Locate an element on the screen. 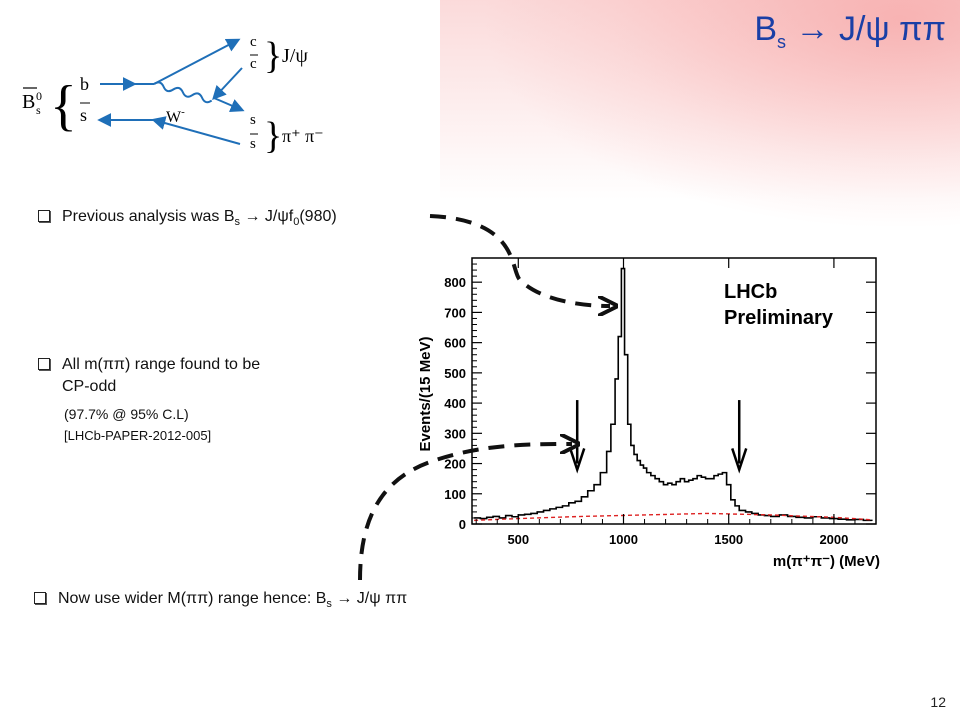 The image size is (960, 720). paper-reference: [LHCb-PAPER-2012-005] is located at coordinates (138, 435).